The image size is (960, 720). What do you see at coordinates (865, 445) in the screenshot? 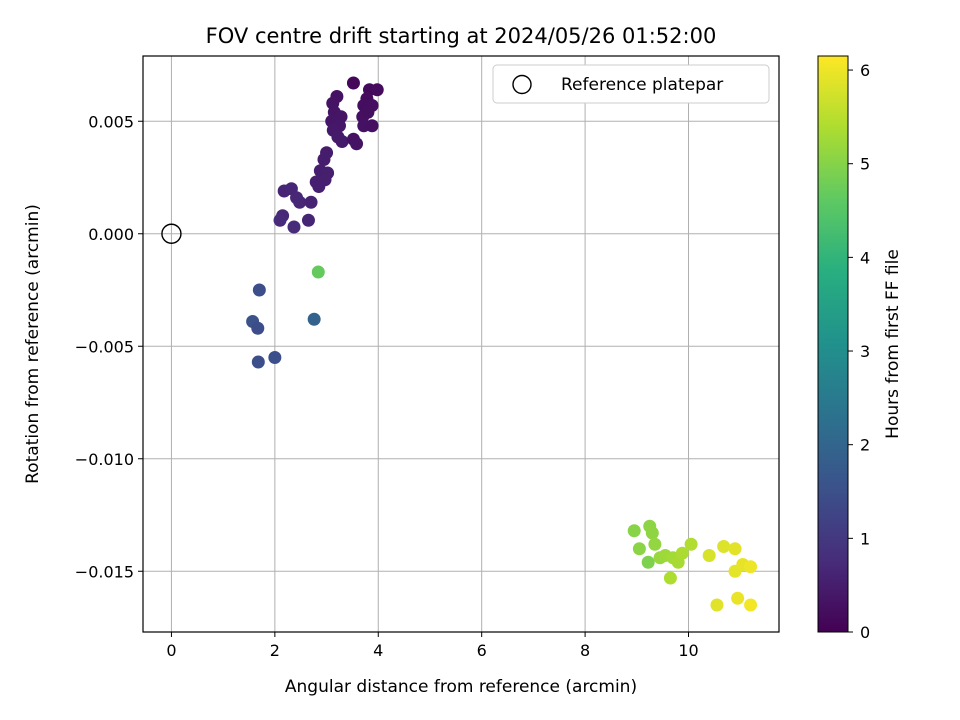
I see `colorbar-tick-label: 2` at bounding box center [865, 445].